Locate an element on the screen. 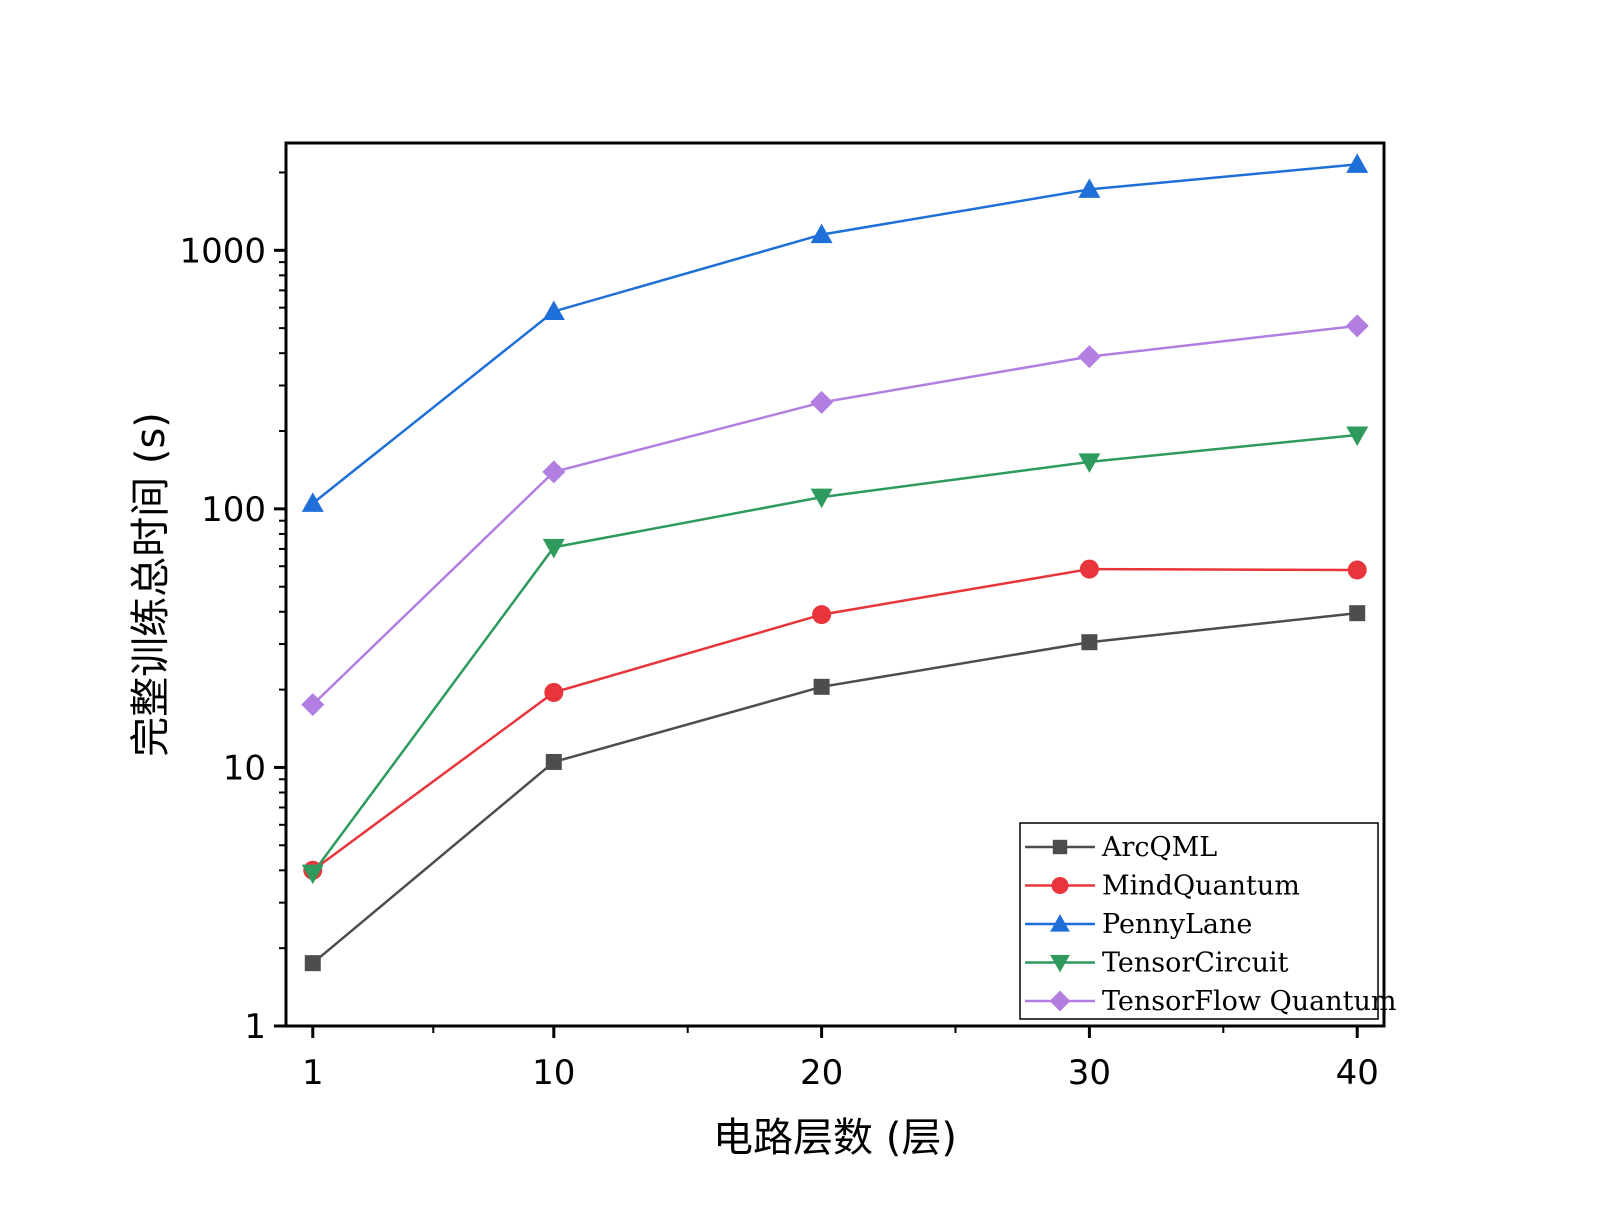 This screenshot has width=1600, height=1225. x-tick-label: 40 is located at coordinates (1357, 1073).